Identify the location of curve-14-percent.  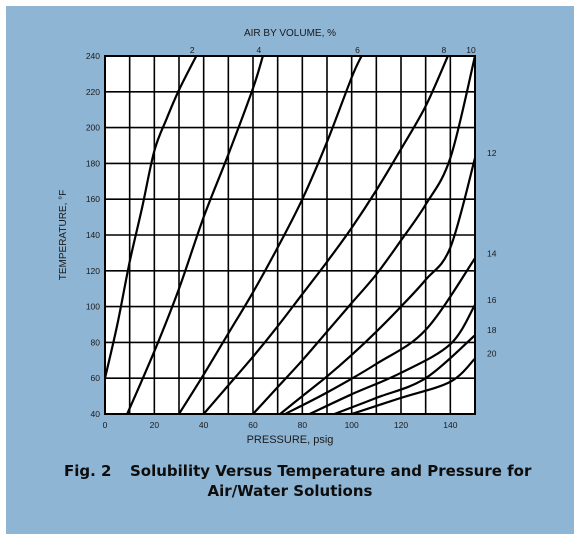
(379, 335).